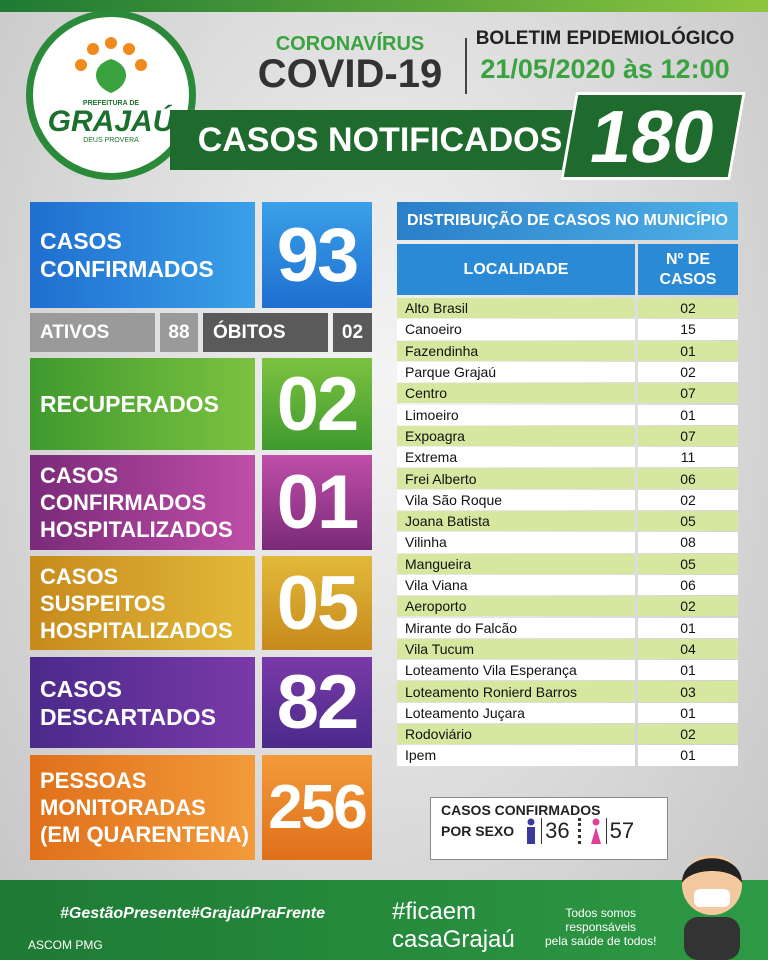 The width and height of the screenshot is (768, 960). I want to click on top-stripe, so click(384, 6).